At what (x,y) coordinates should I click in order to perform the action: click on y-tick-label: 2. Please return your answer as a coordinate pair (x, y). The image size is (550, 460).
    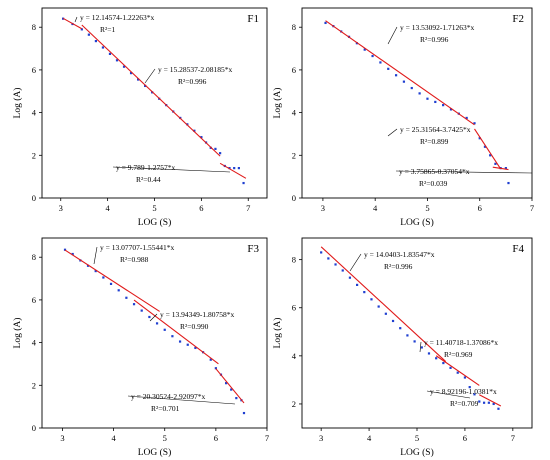
    Looking at the image, I should click on (294, 155).